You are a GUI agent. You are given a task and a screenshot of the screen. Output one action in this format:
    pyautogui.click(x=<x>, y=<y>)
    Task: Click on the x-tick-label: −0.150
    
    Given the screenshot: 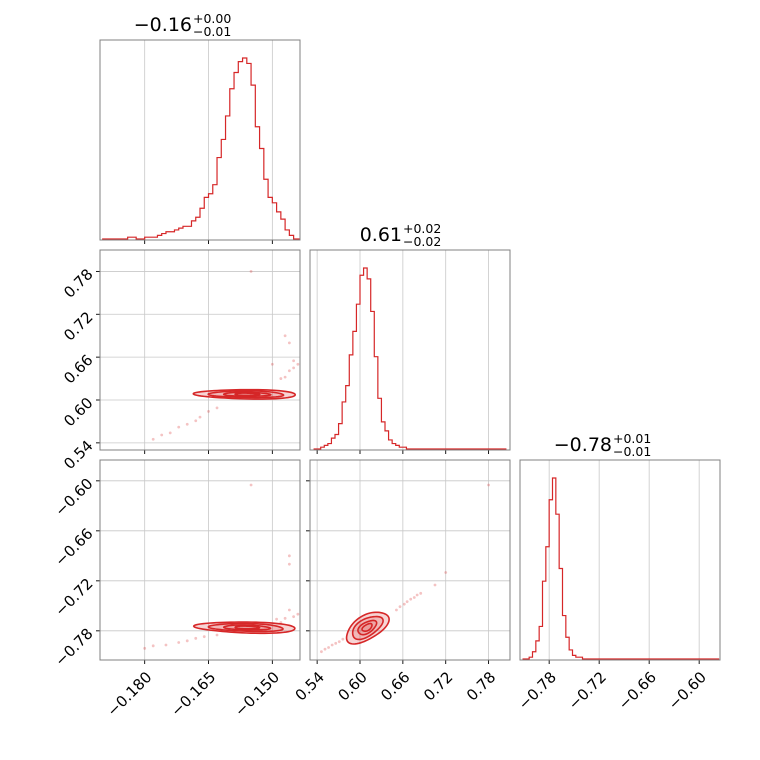 What is the action you would take?
    pyautogui.click(x=257, y=694)
    